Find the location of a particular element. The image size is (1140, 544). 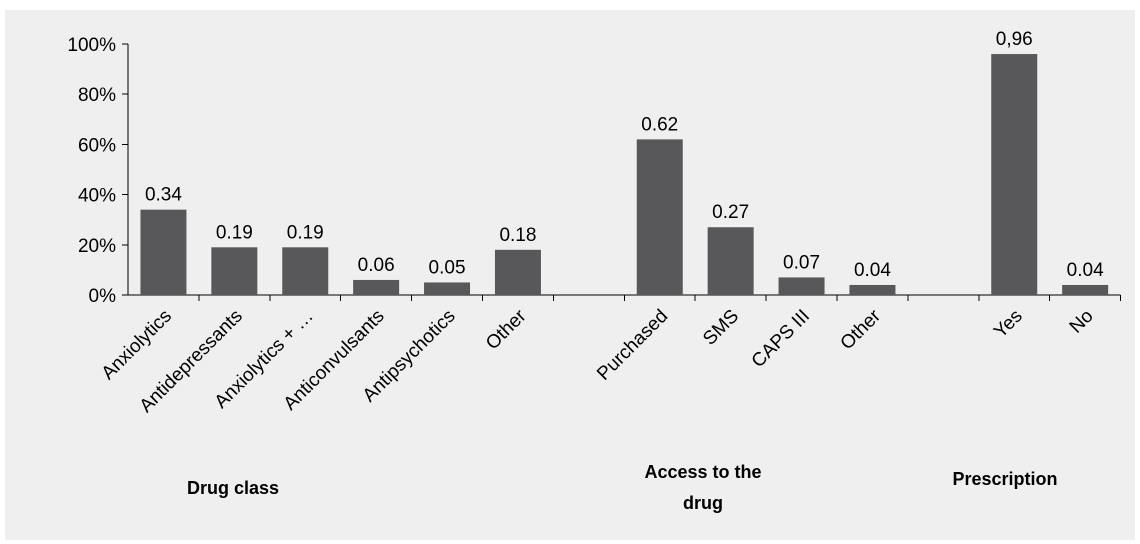

group-label: Access to the drug is located at coordinates (702, 487).